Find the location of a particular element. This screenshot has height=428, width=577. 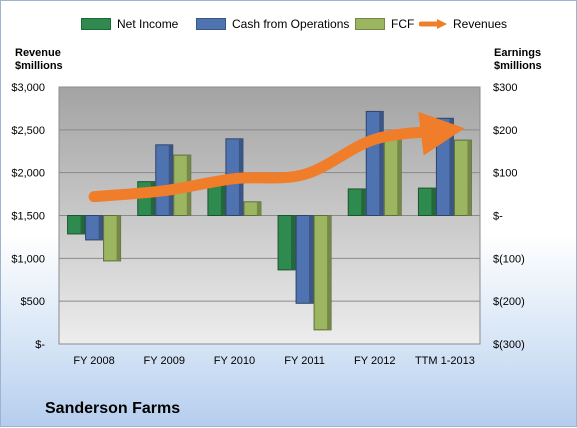

left-tick-label: $500 is located at coordinates (33, 302).